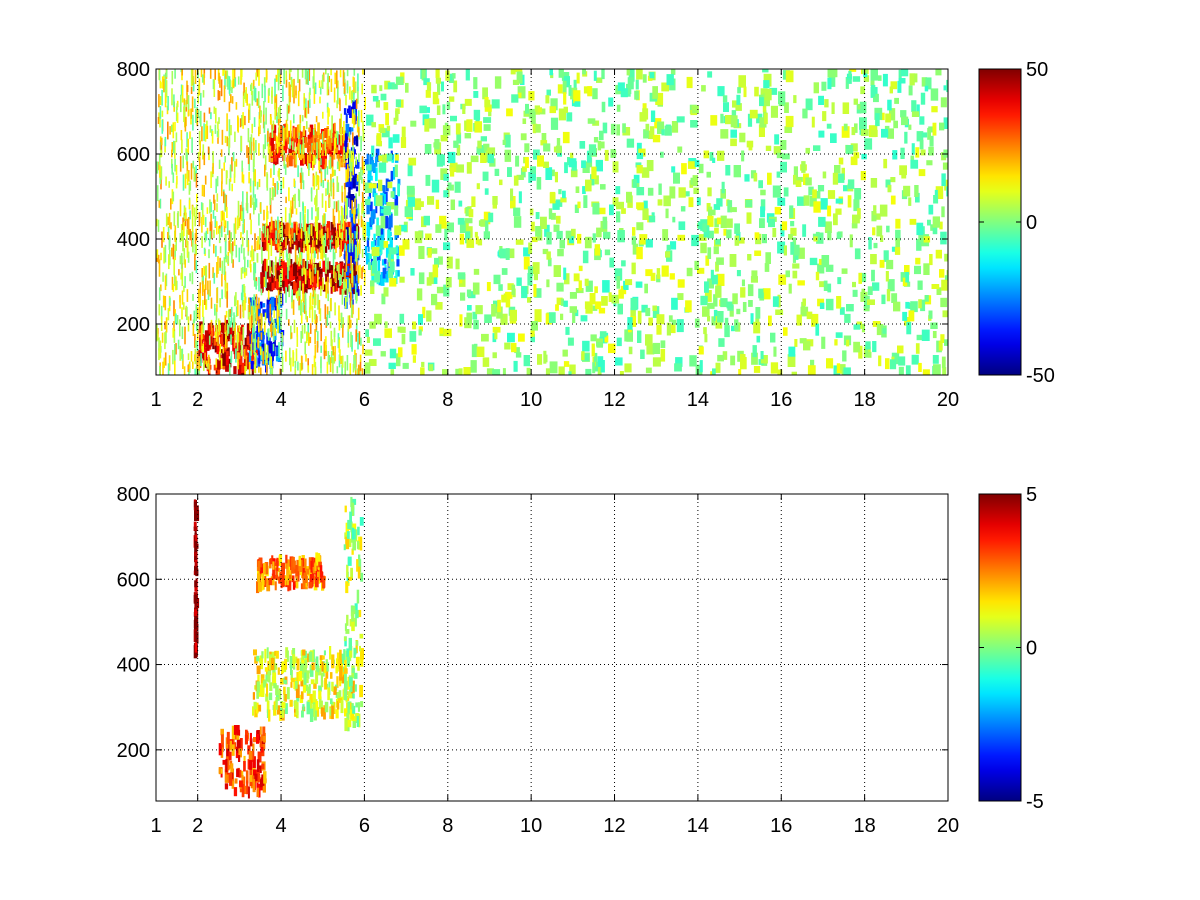  I want to click on y-tick-label: 600, so click(133, 155).